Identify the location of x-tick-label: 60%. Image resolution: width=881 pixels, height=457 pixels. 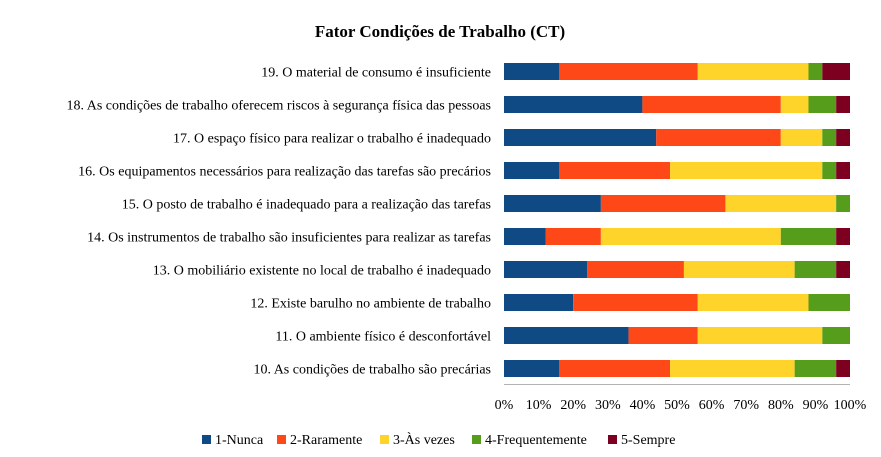
(712, 405).